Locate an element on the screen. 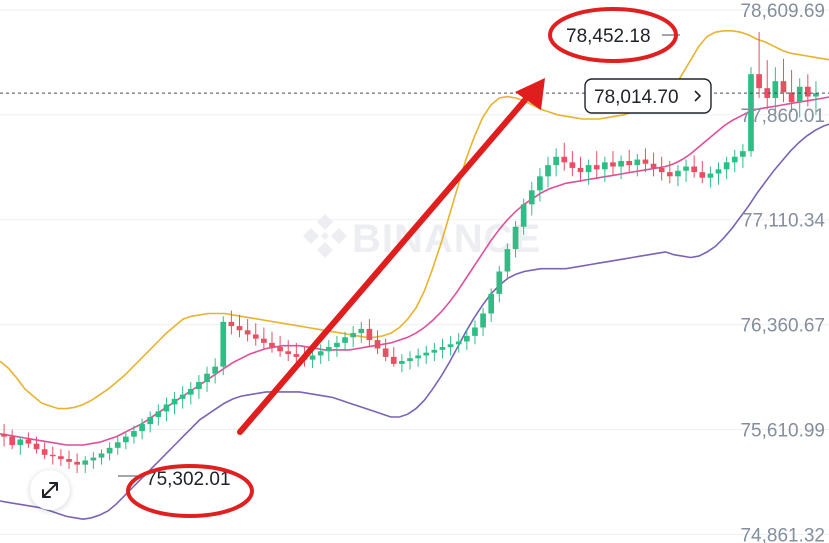 The image size is (829, 543). low-price-label: 75,302.01 is located at coordinates (188, 479).